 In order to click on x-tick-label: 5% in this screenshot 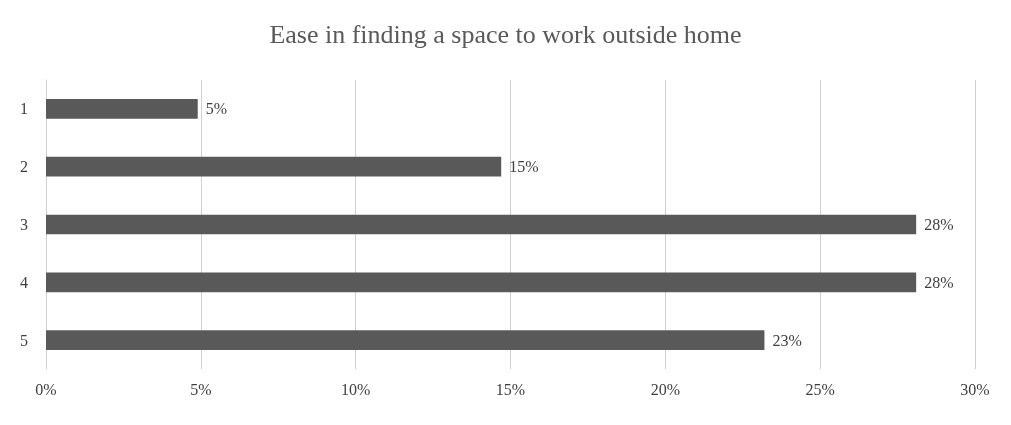, I will do `click(201, 389)`.